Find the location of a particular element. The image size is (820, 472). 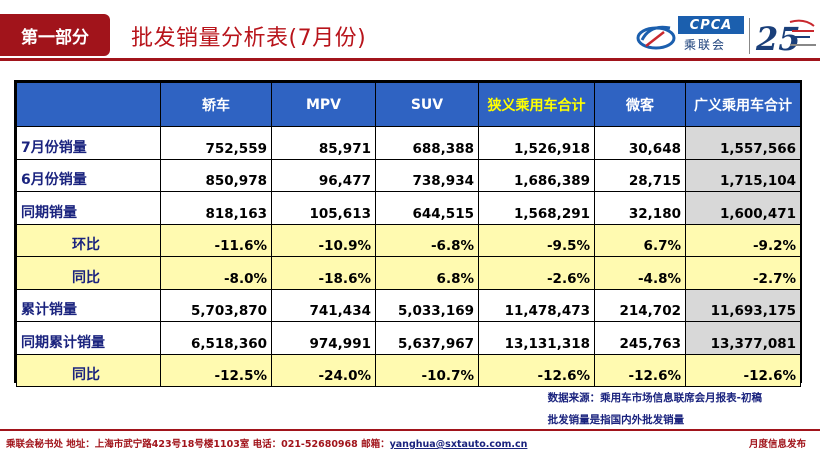

table-cell: -4.8% is located at coordinates (640, 273).